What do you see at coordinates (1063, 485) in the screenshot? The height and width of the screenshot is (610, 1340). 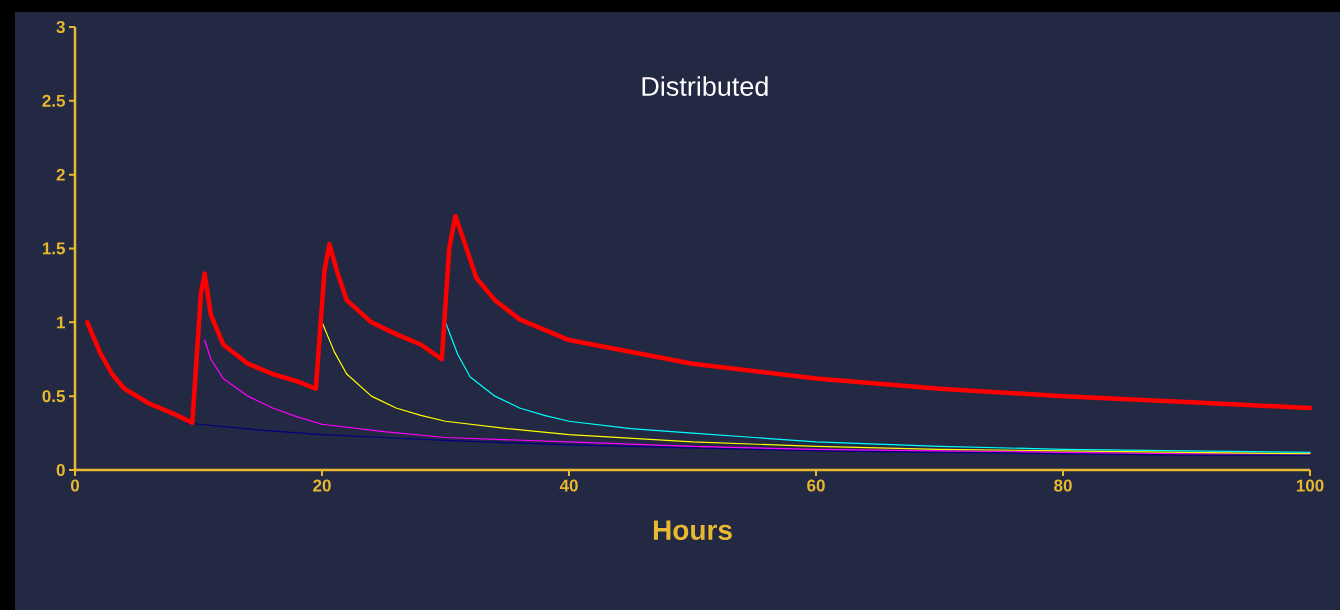 I see `x-tick-label: 80` at bounding box center [1063, 485].